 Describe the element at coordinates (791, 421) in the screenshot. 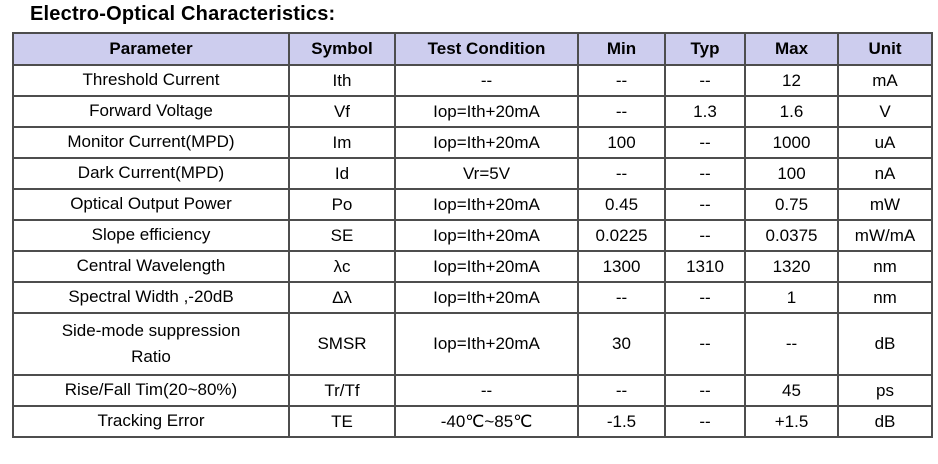

I see `cell-max: +1.5` at that location.